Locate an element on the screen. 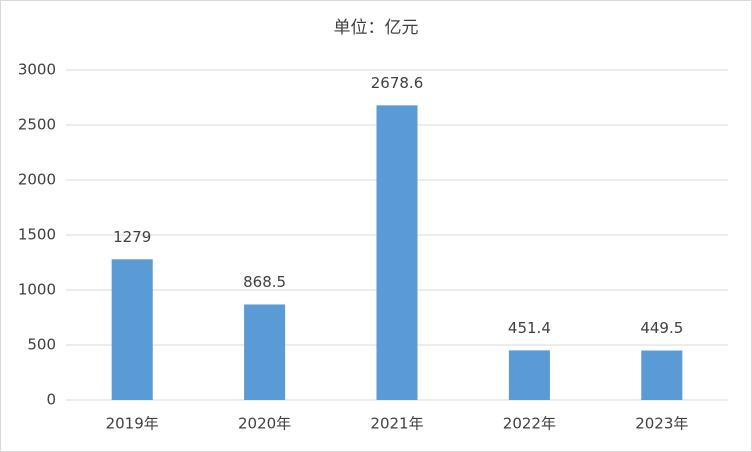 The image size is (752, 452). y-tick-label: 2000 is located at coordinates (37, 180).